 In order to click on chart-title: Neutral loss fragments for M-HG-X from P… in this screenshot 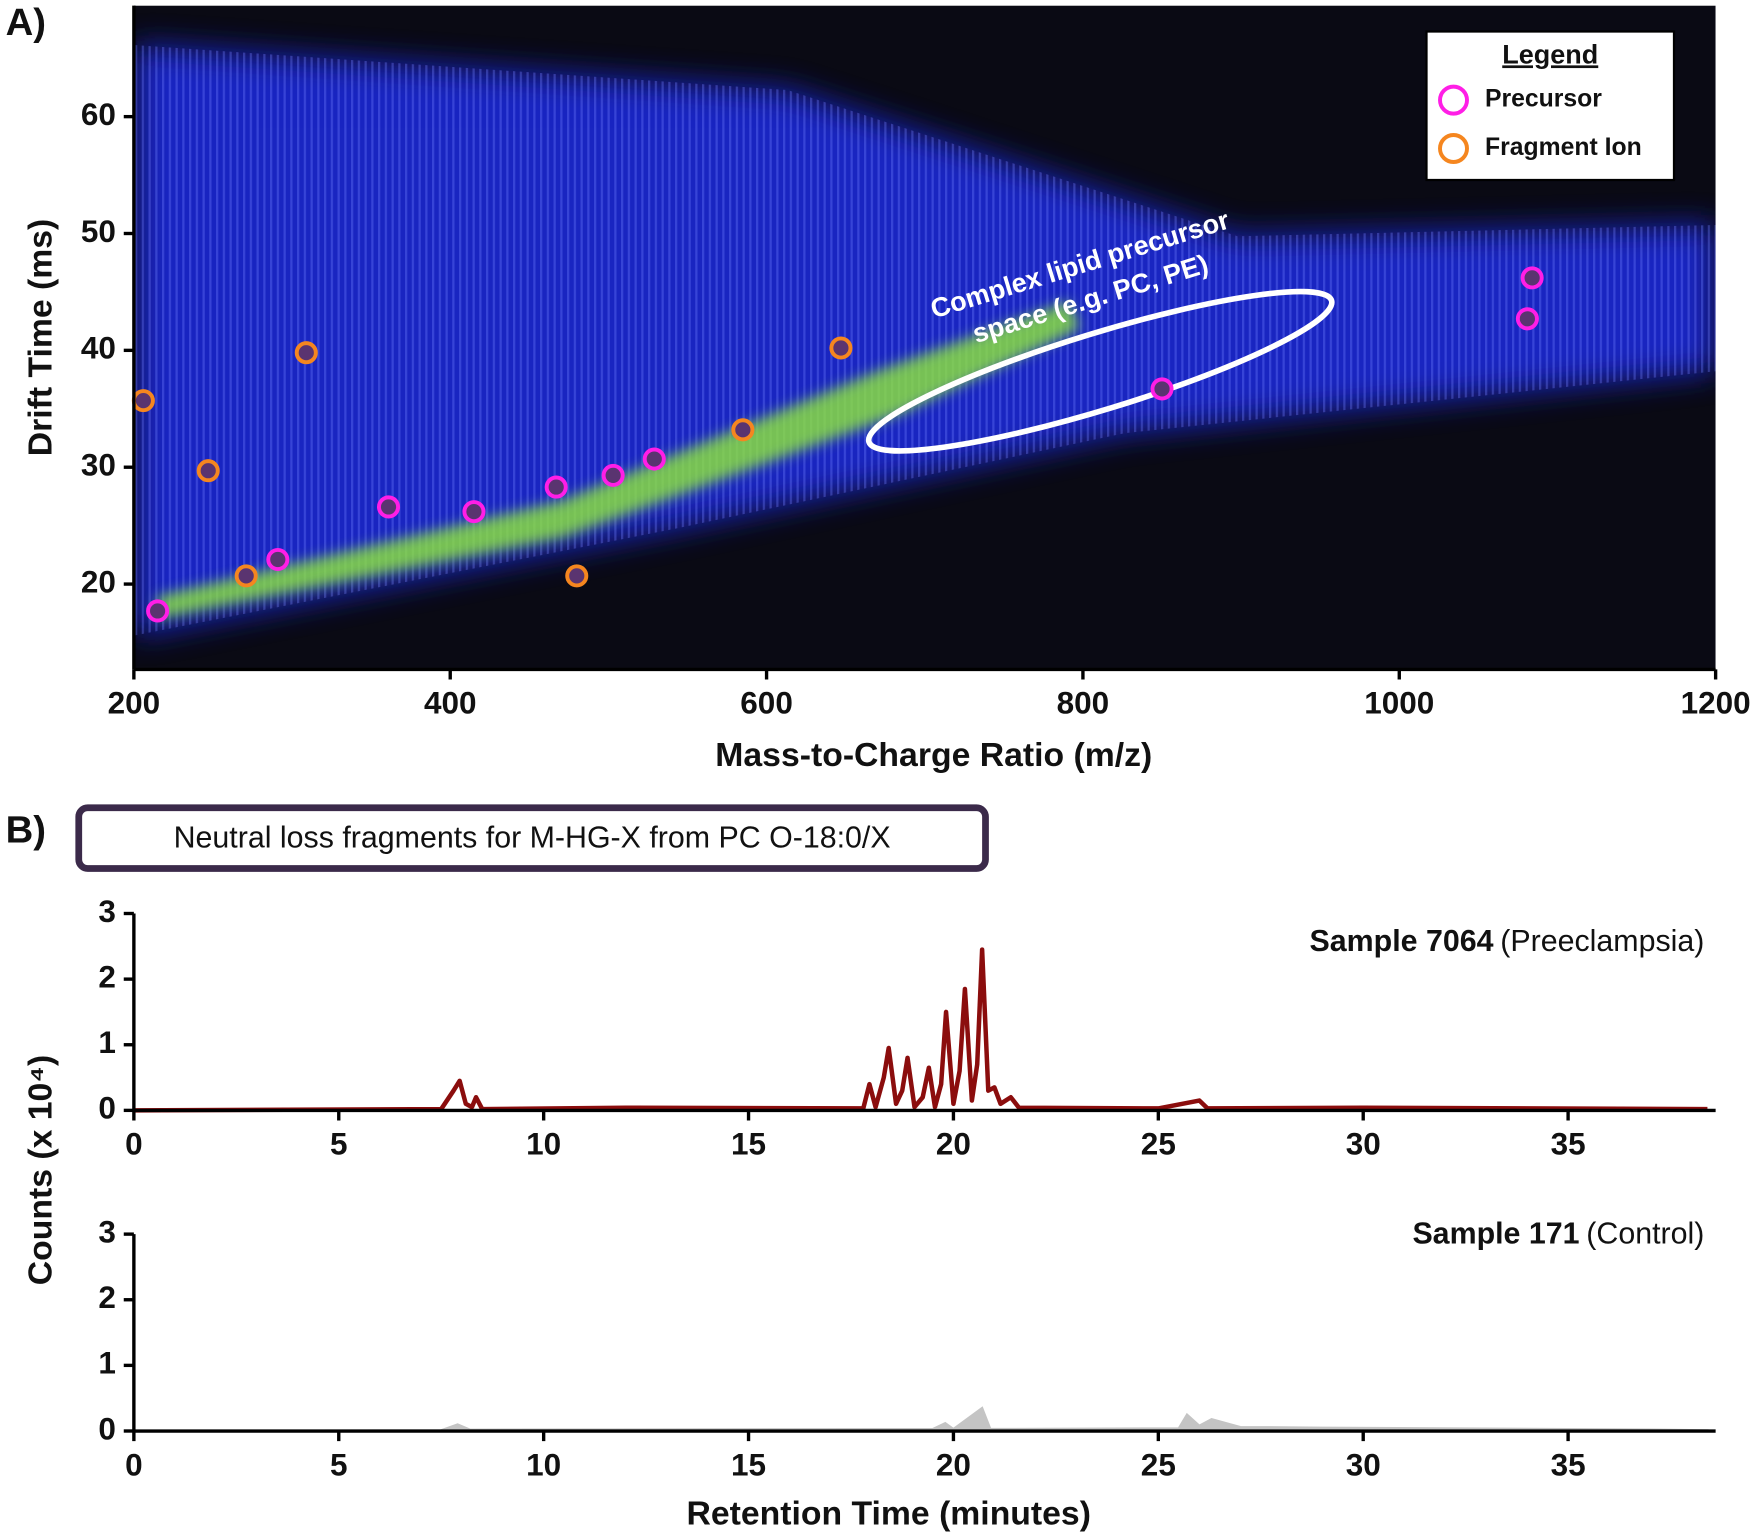, I will do `click(532, 837)`.